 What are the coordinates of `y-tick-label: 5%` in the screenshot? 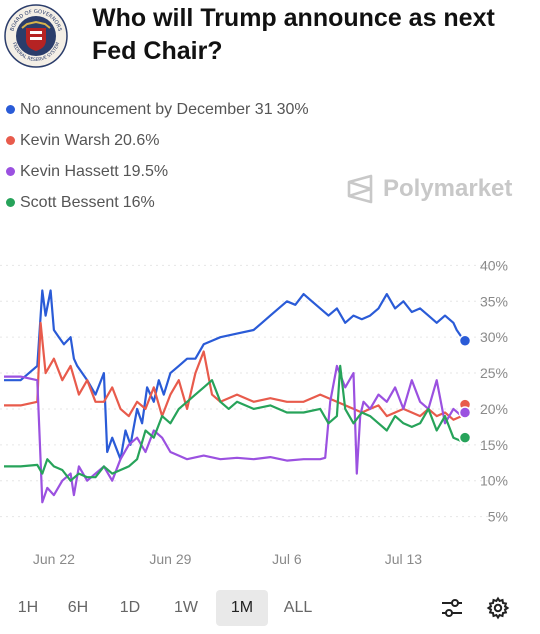 It's located at (498, 517).